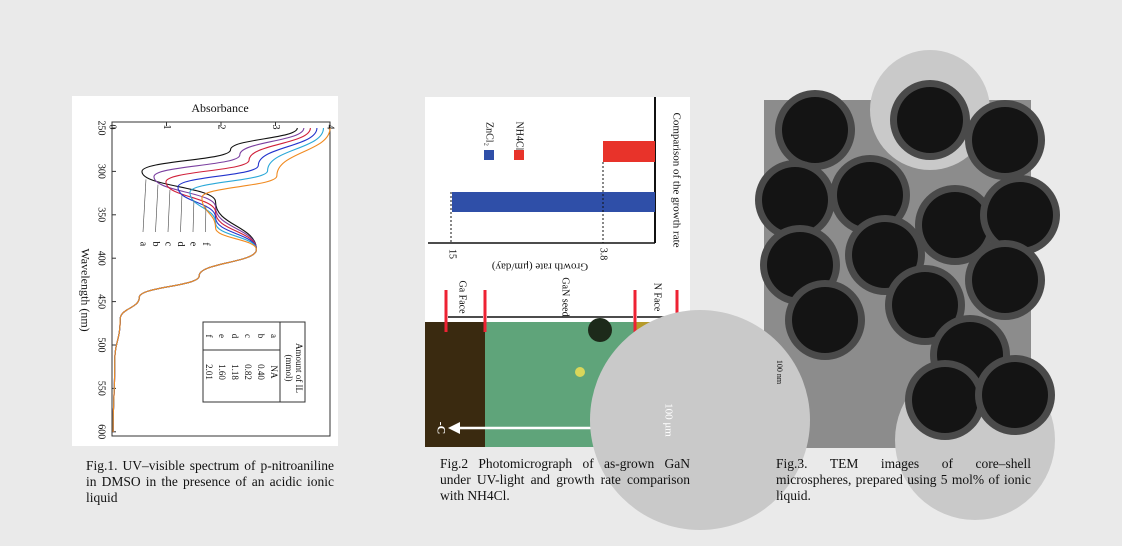 The image size is (1122, 546). Describe the element at coordinates (166, 127) in the screenshot. I see `label: 1` at that location.